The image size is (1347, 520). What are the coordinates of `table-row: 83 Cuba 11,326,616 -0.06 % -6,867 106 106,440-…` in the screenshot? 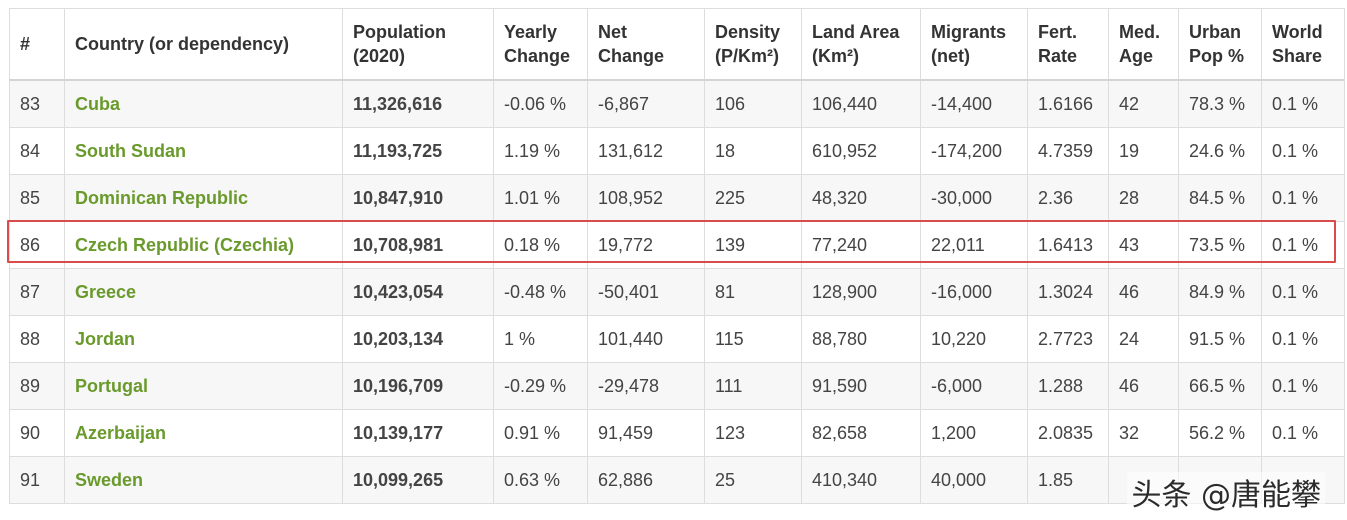 It's located at (677, 103).